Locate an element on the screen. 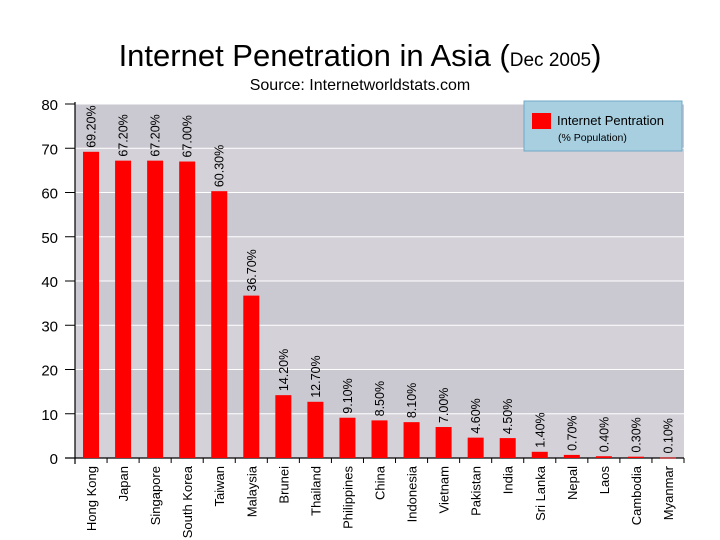 The image size is (720, 540). data-label: 0.40% is located at coordinates (604, 434).